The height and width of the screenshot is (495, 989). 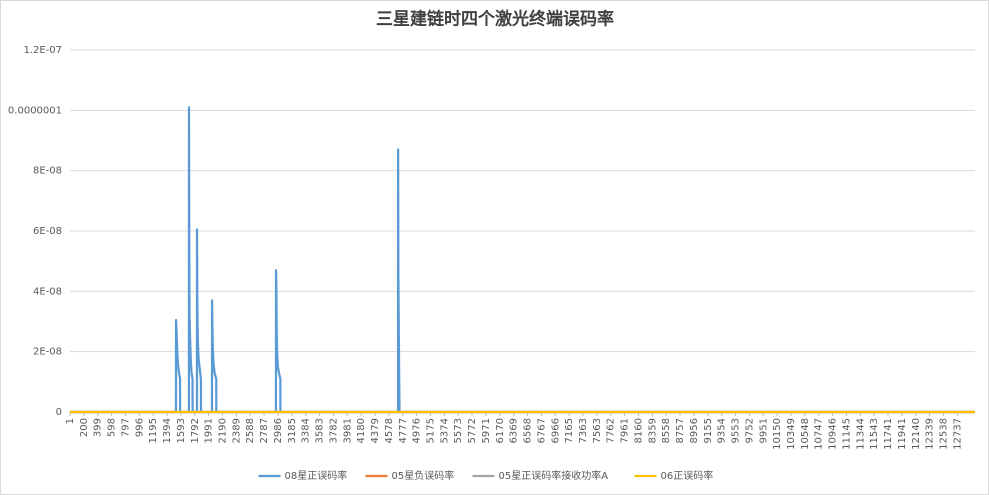 What do you see at coordinates (236, 430) in the screenshot?
I see `x-tick-label: 2389` at bounding box center [236, 430].